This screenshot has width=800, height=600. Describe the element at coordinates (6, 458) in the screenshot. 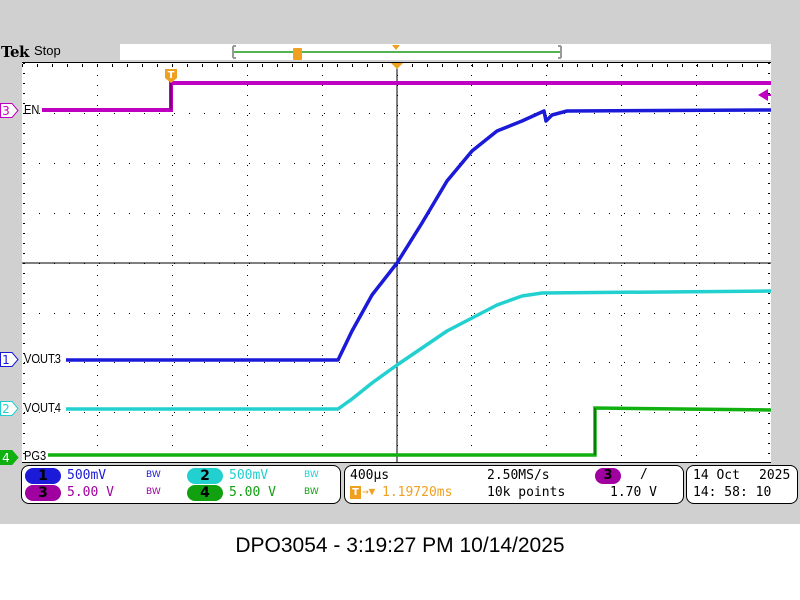

I see `svg-text: 4` at that location.